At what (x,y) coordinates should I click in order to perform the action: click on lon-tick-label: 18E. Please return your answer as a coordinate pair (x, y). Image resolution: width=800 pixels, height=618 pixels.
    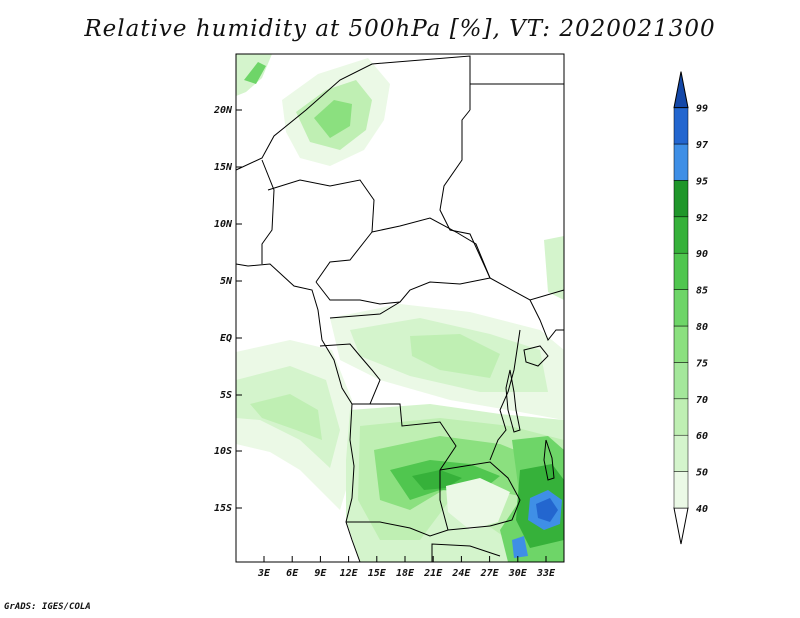
    Looking at the image, I should click on (405, 573).